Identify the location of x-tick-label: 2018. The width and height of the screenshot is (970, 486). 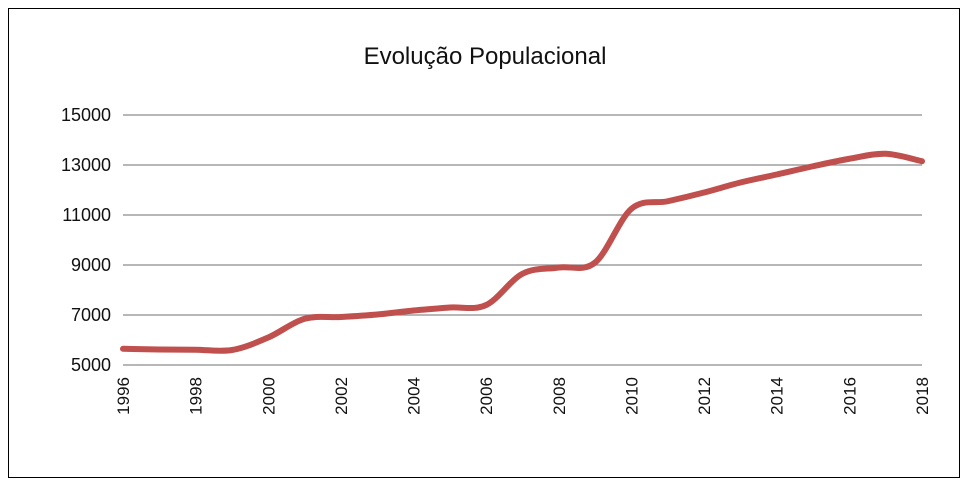
(922, 396).